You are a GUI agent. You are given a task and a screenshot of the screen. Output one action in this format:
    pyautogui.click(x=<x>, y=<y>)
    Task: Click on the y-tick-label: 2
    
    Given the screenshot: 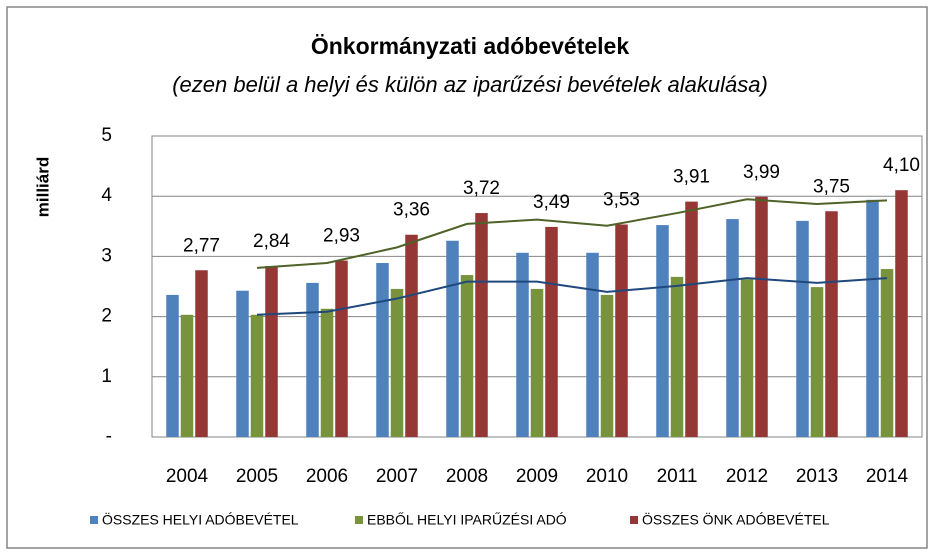 What is the action you would take?
    pyautogui.click(x=106, y=316)
    